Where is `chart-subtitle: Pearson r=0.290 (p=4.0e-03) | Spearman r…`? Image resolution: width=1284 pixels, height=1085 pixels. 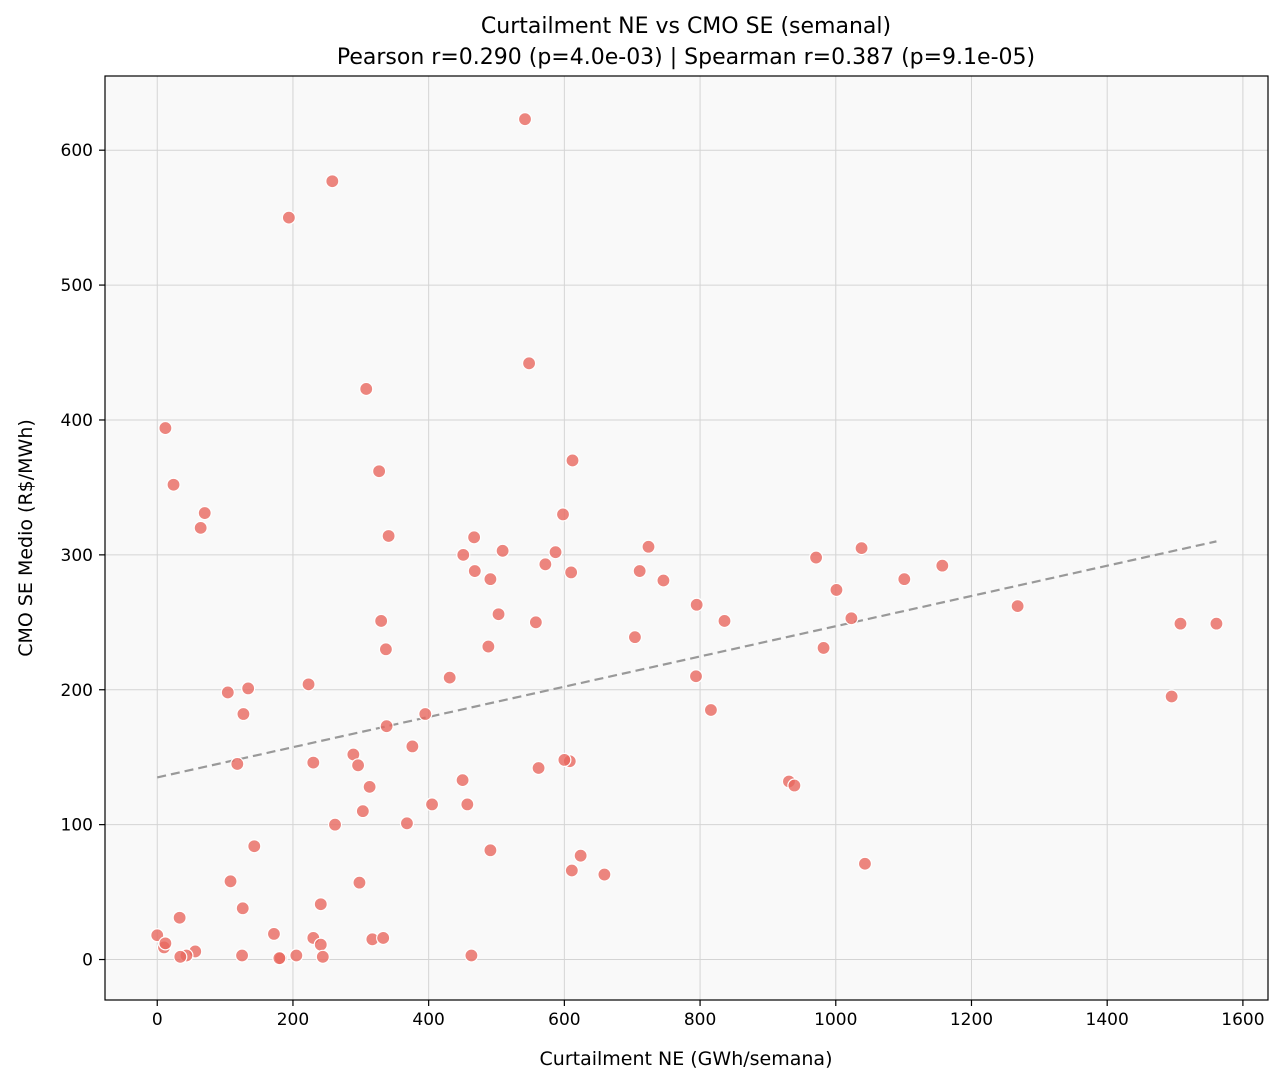 chart-subtitle: Pearson r=0.290 (p=4.0e-03) | Spearman r… is located at coordinates (686, 57).